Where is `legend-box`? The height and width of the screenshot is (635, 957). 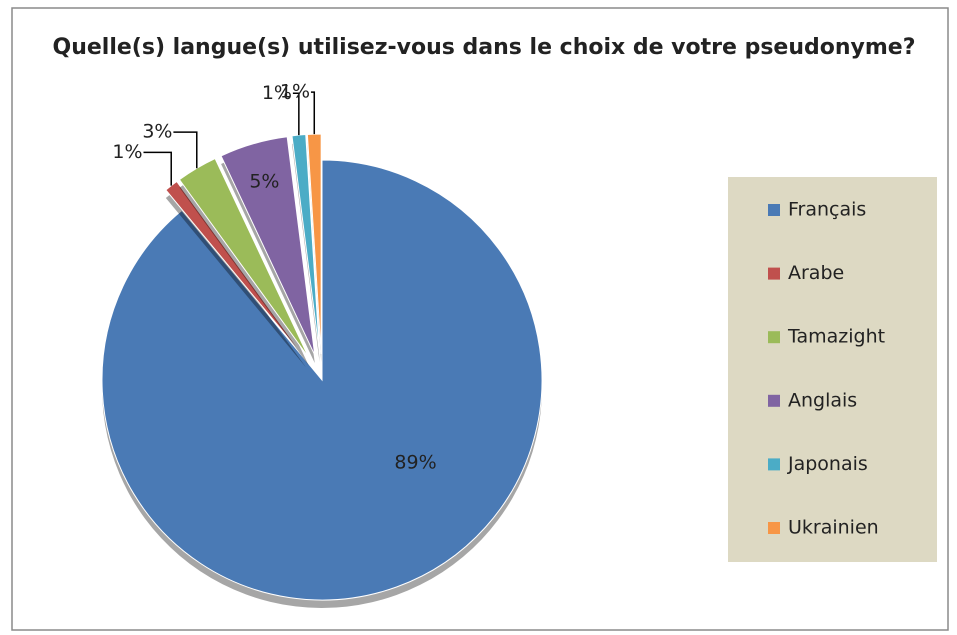 legend-box is located at coordinates (832, 369).